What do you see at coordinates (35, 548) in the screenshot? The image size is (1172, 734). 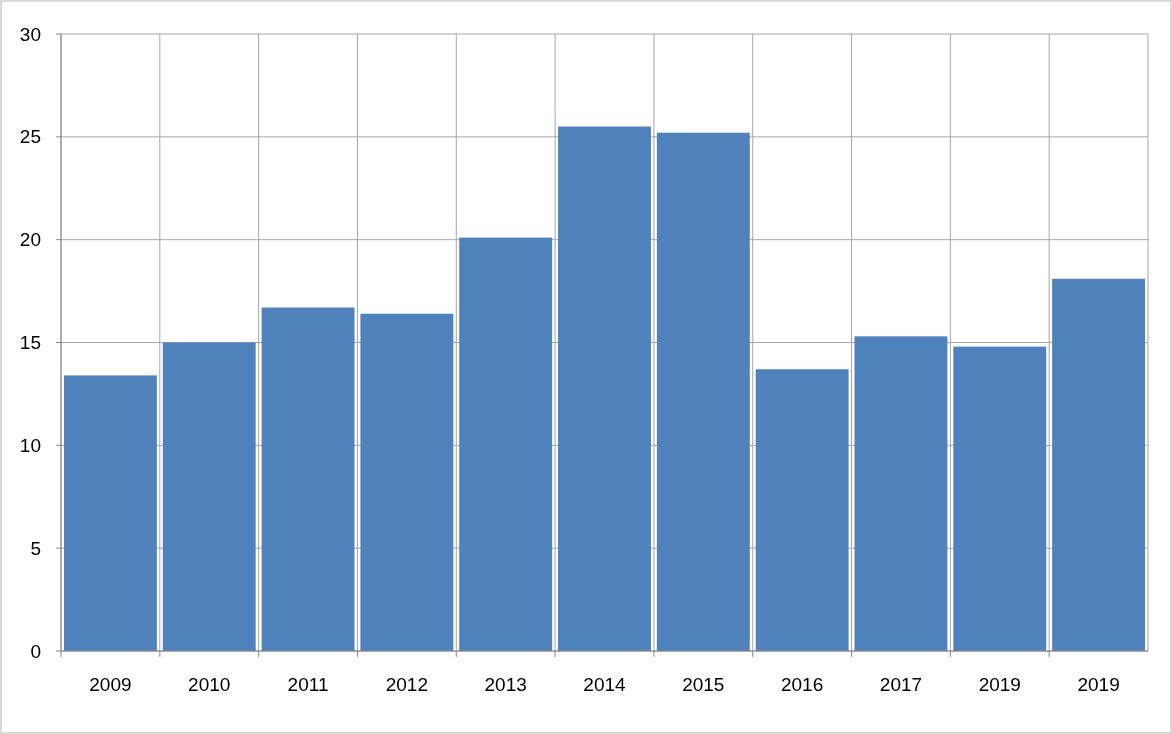 I see `y-tick-label: 5` at bounding box center [35, 548].